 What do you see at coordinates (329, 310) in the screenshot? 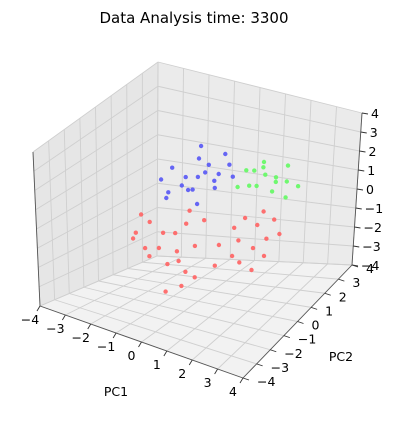
I see `y-tick-label: 1` at bounding box center [329, 310].